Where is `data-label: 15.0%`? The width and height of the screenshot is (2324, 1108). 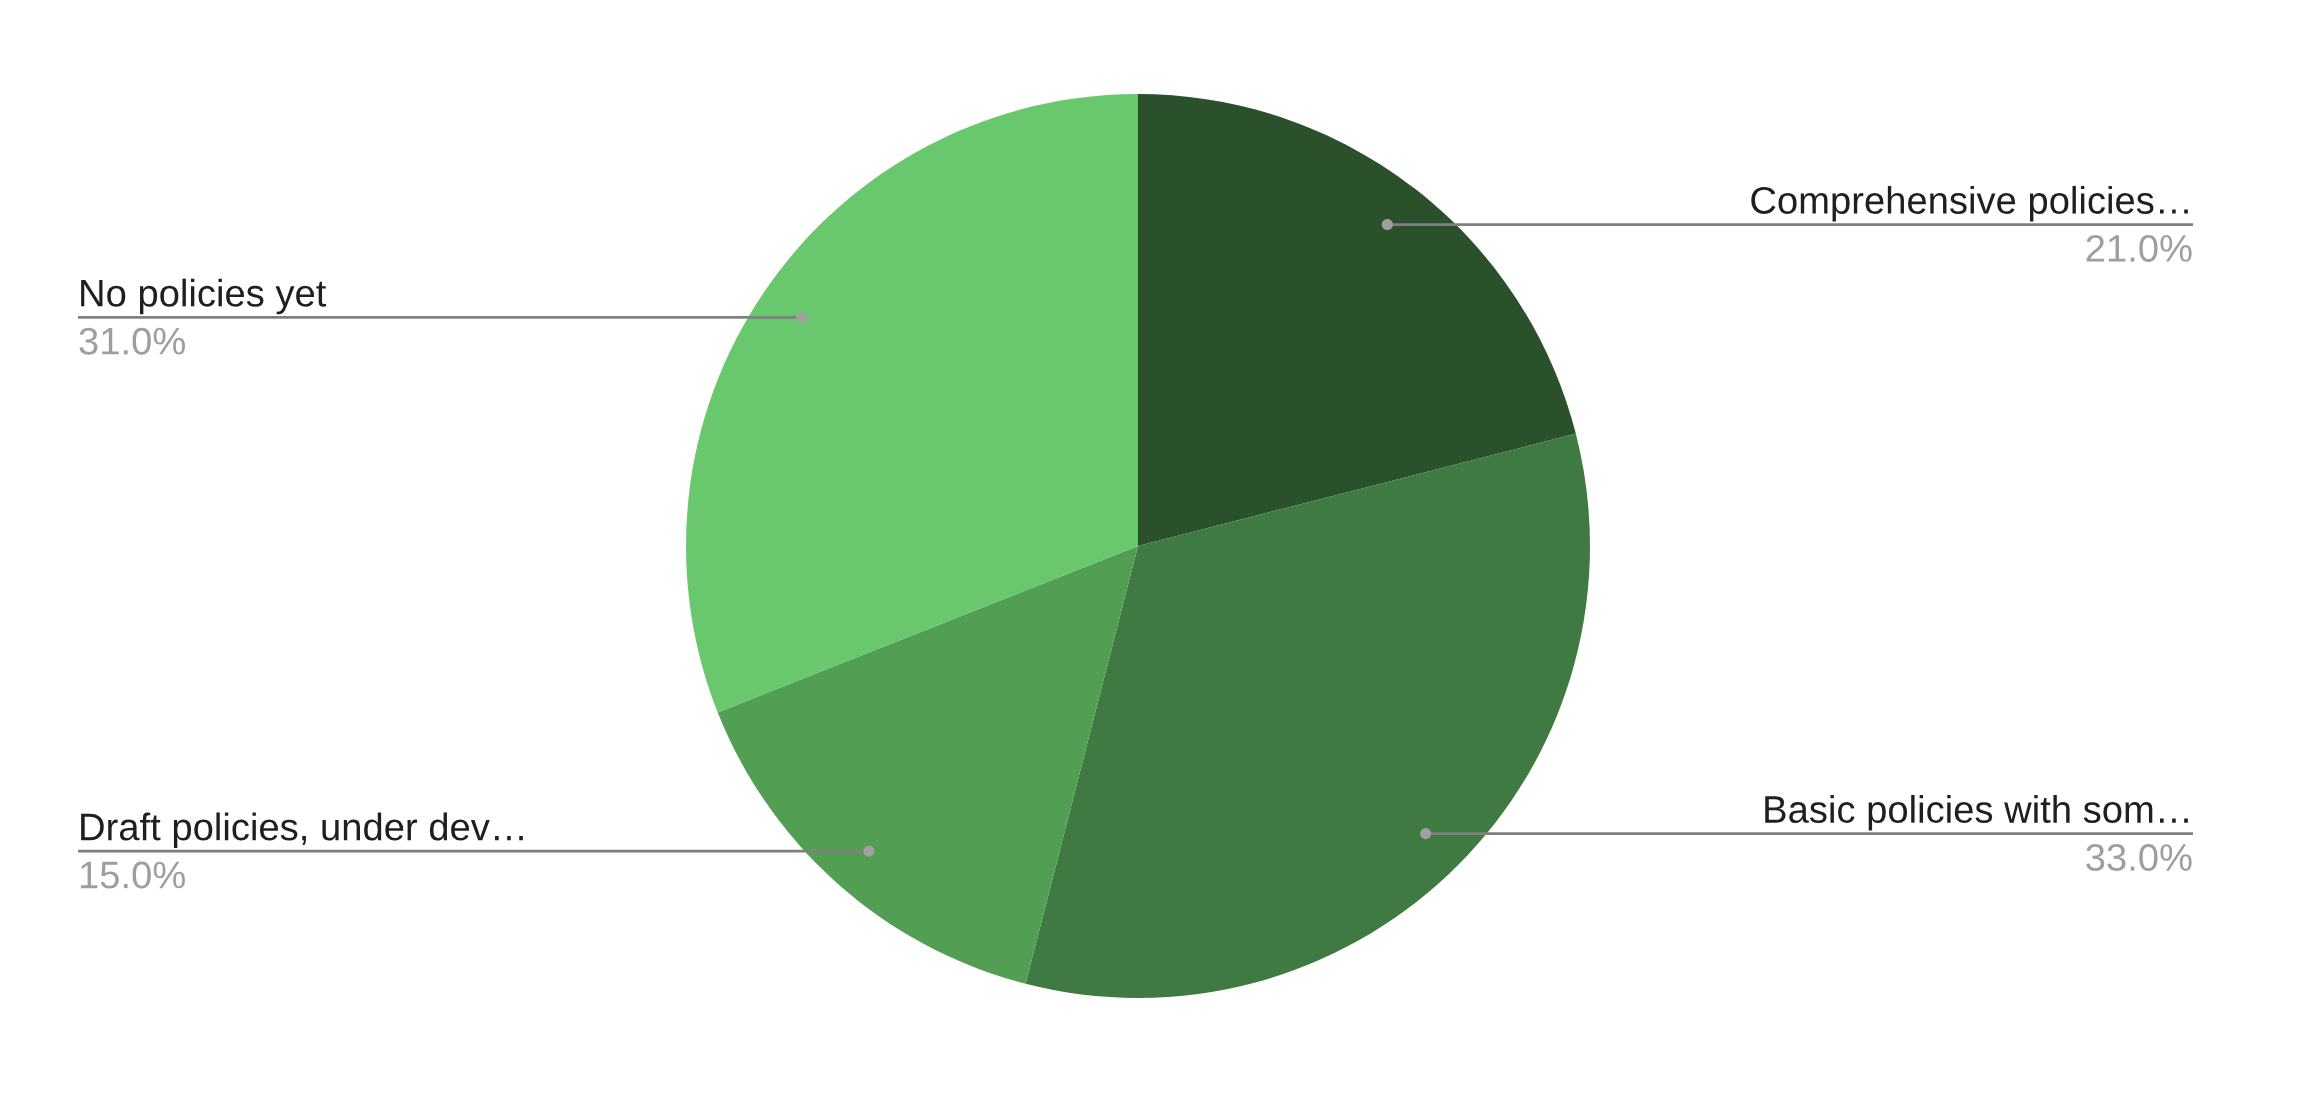 data-label: 15.0% is located at coordinates (132, 875).